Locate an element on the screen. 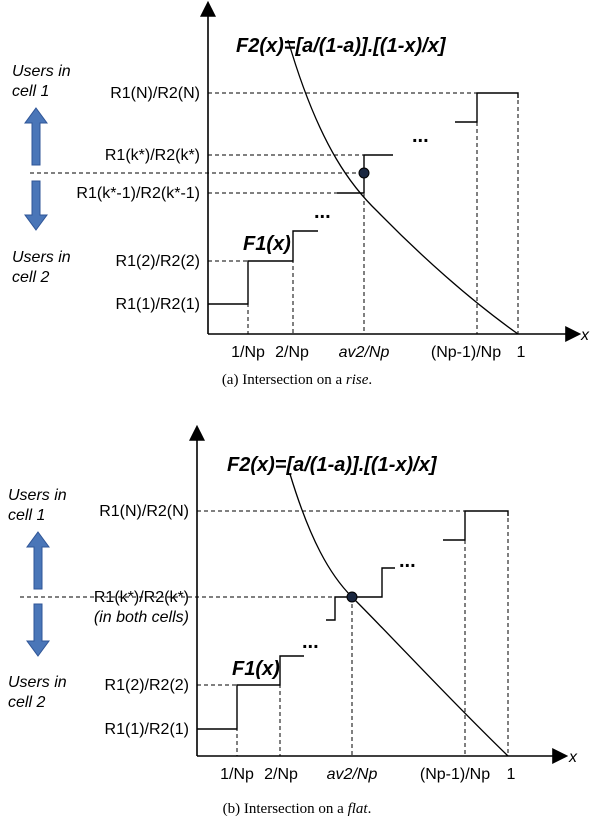 The image size is (594, 840). panel-a-intersection-dot is located at coordinates (364, 173).